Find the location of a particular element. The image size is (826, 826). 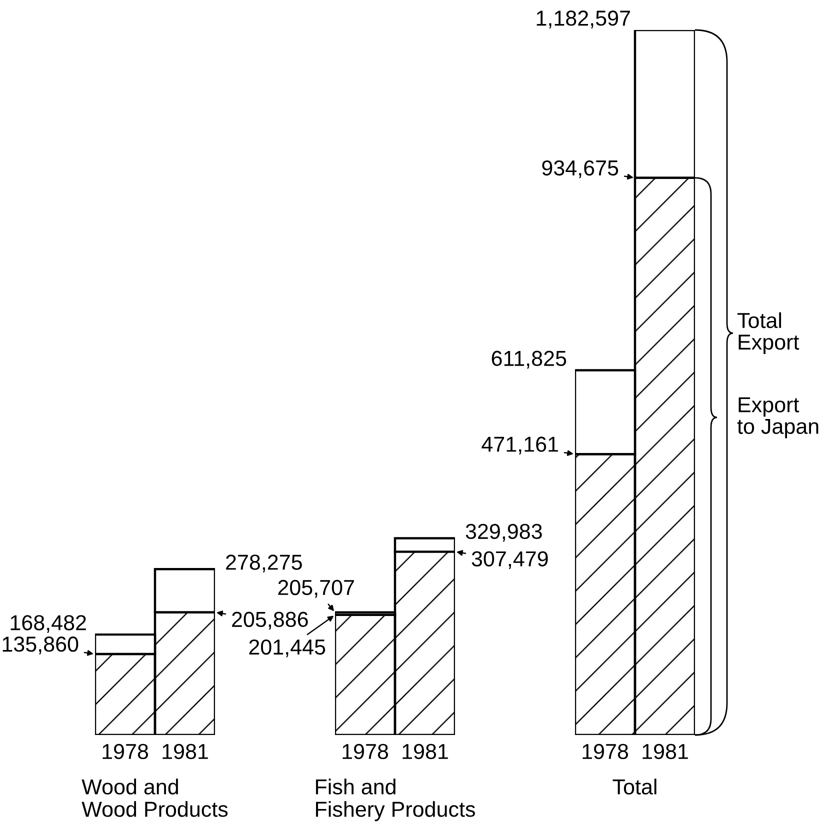

total-label: 168,482 is located at coordinates (48, 624).